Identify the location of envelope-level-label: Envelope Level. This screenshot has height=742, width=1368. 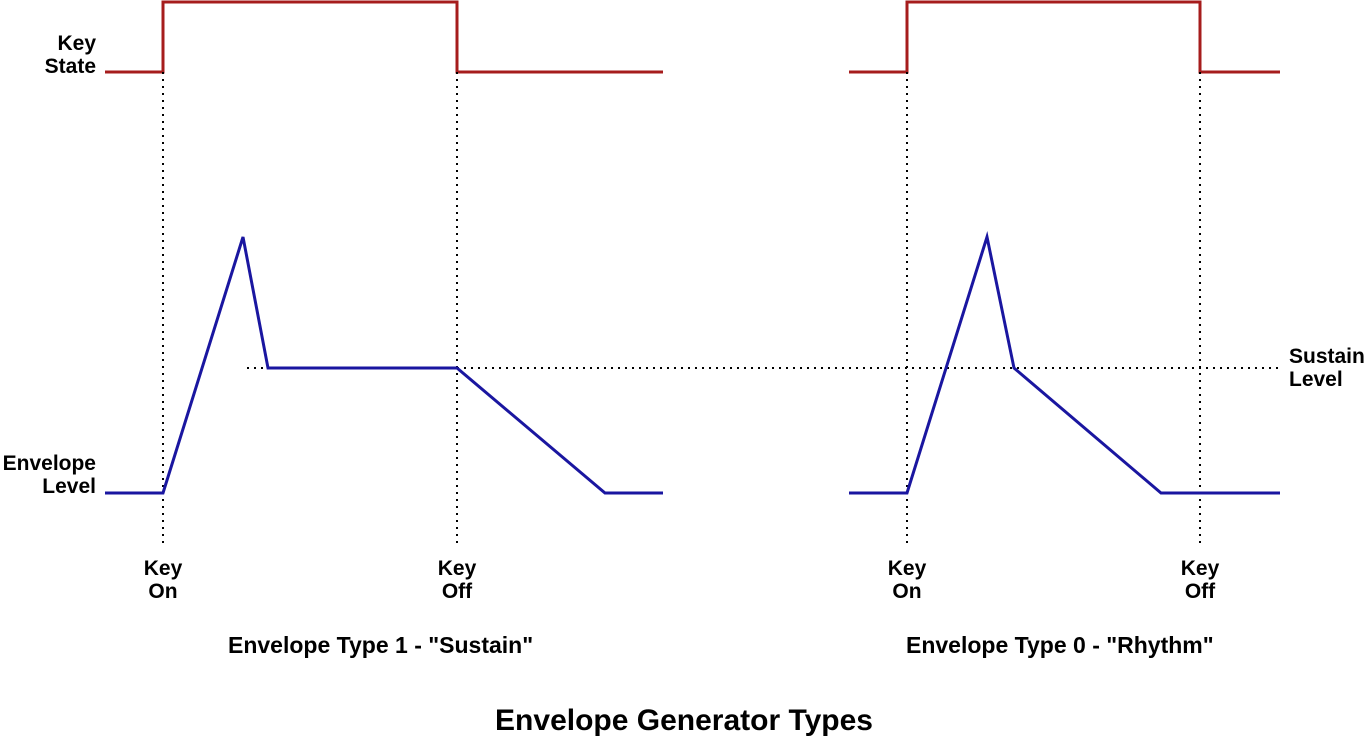
(48, 475).